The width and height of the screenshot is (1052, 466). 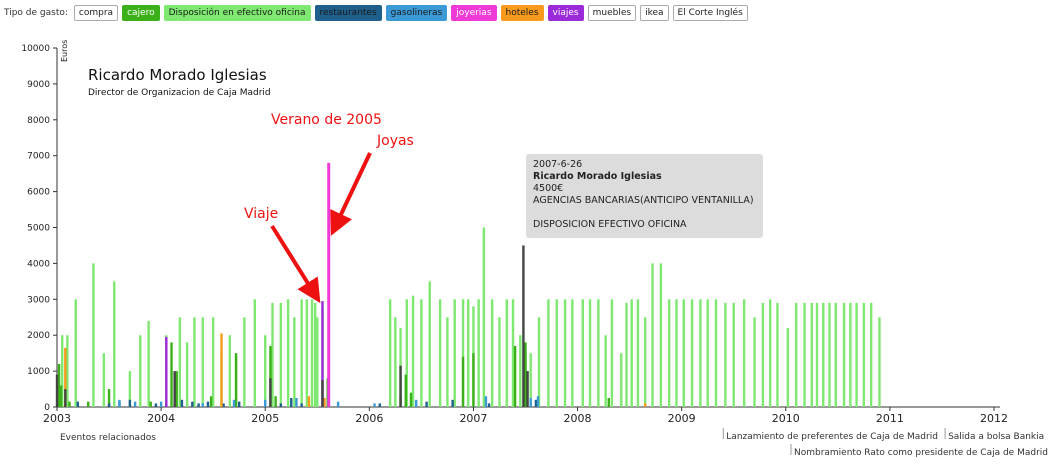 What do you see at coordinates (474, 13) in the screenshot?
I see `filter-button-5: joyerias` at bounding box center [474, 13].